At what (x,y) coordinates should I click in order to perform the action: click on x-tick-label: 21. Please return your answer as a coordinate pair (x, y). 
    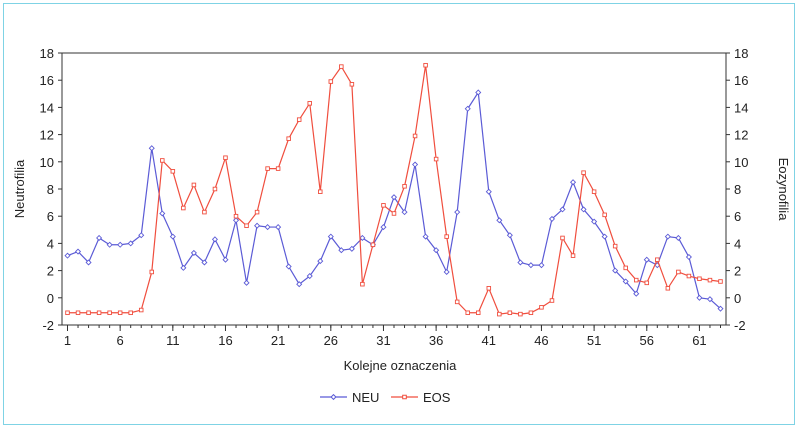
    Looking at the image, I should click on (278, 340).